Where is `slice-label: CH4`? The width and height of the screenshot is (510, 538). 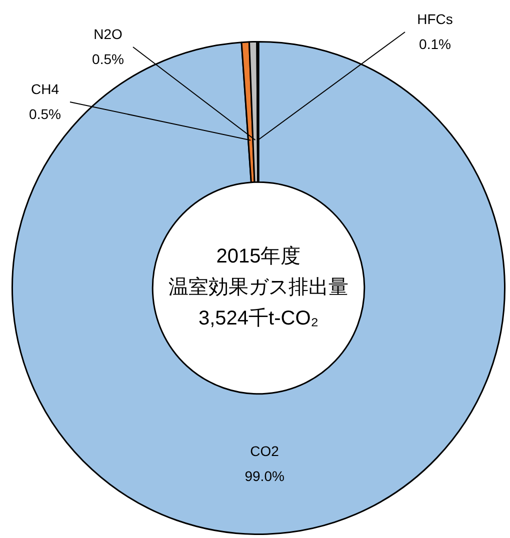 slice-label: CH4 is located at coordinates (45, 88).